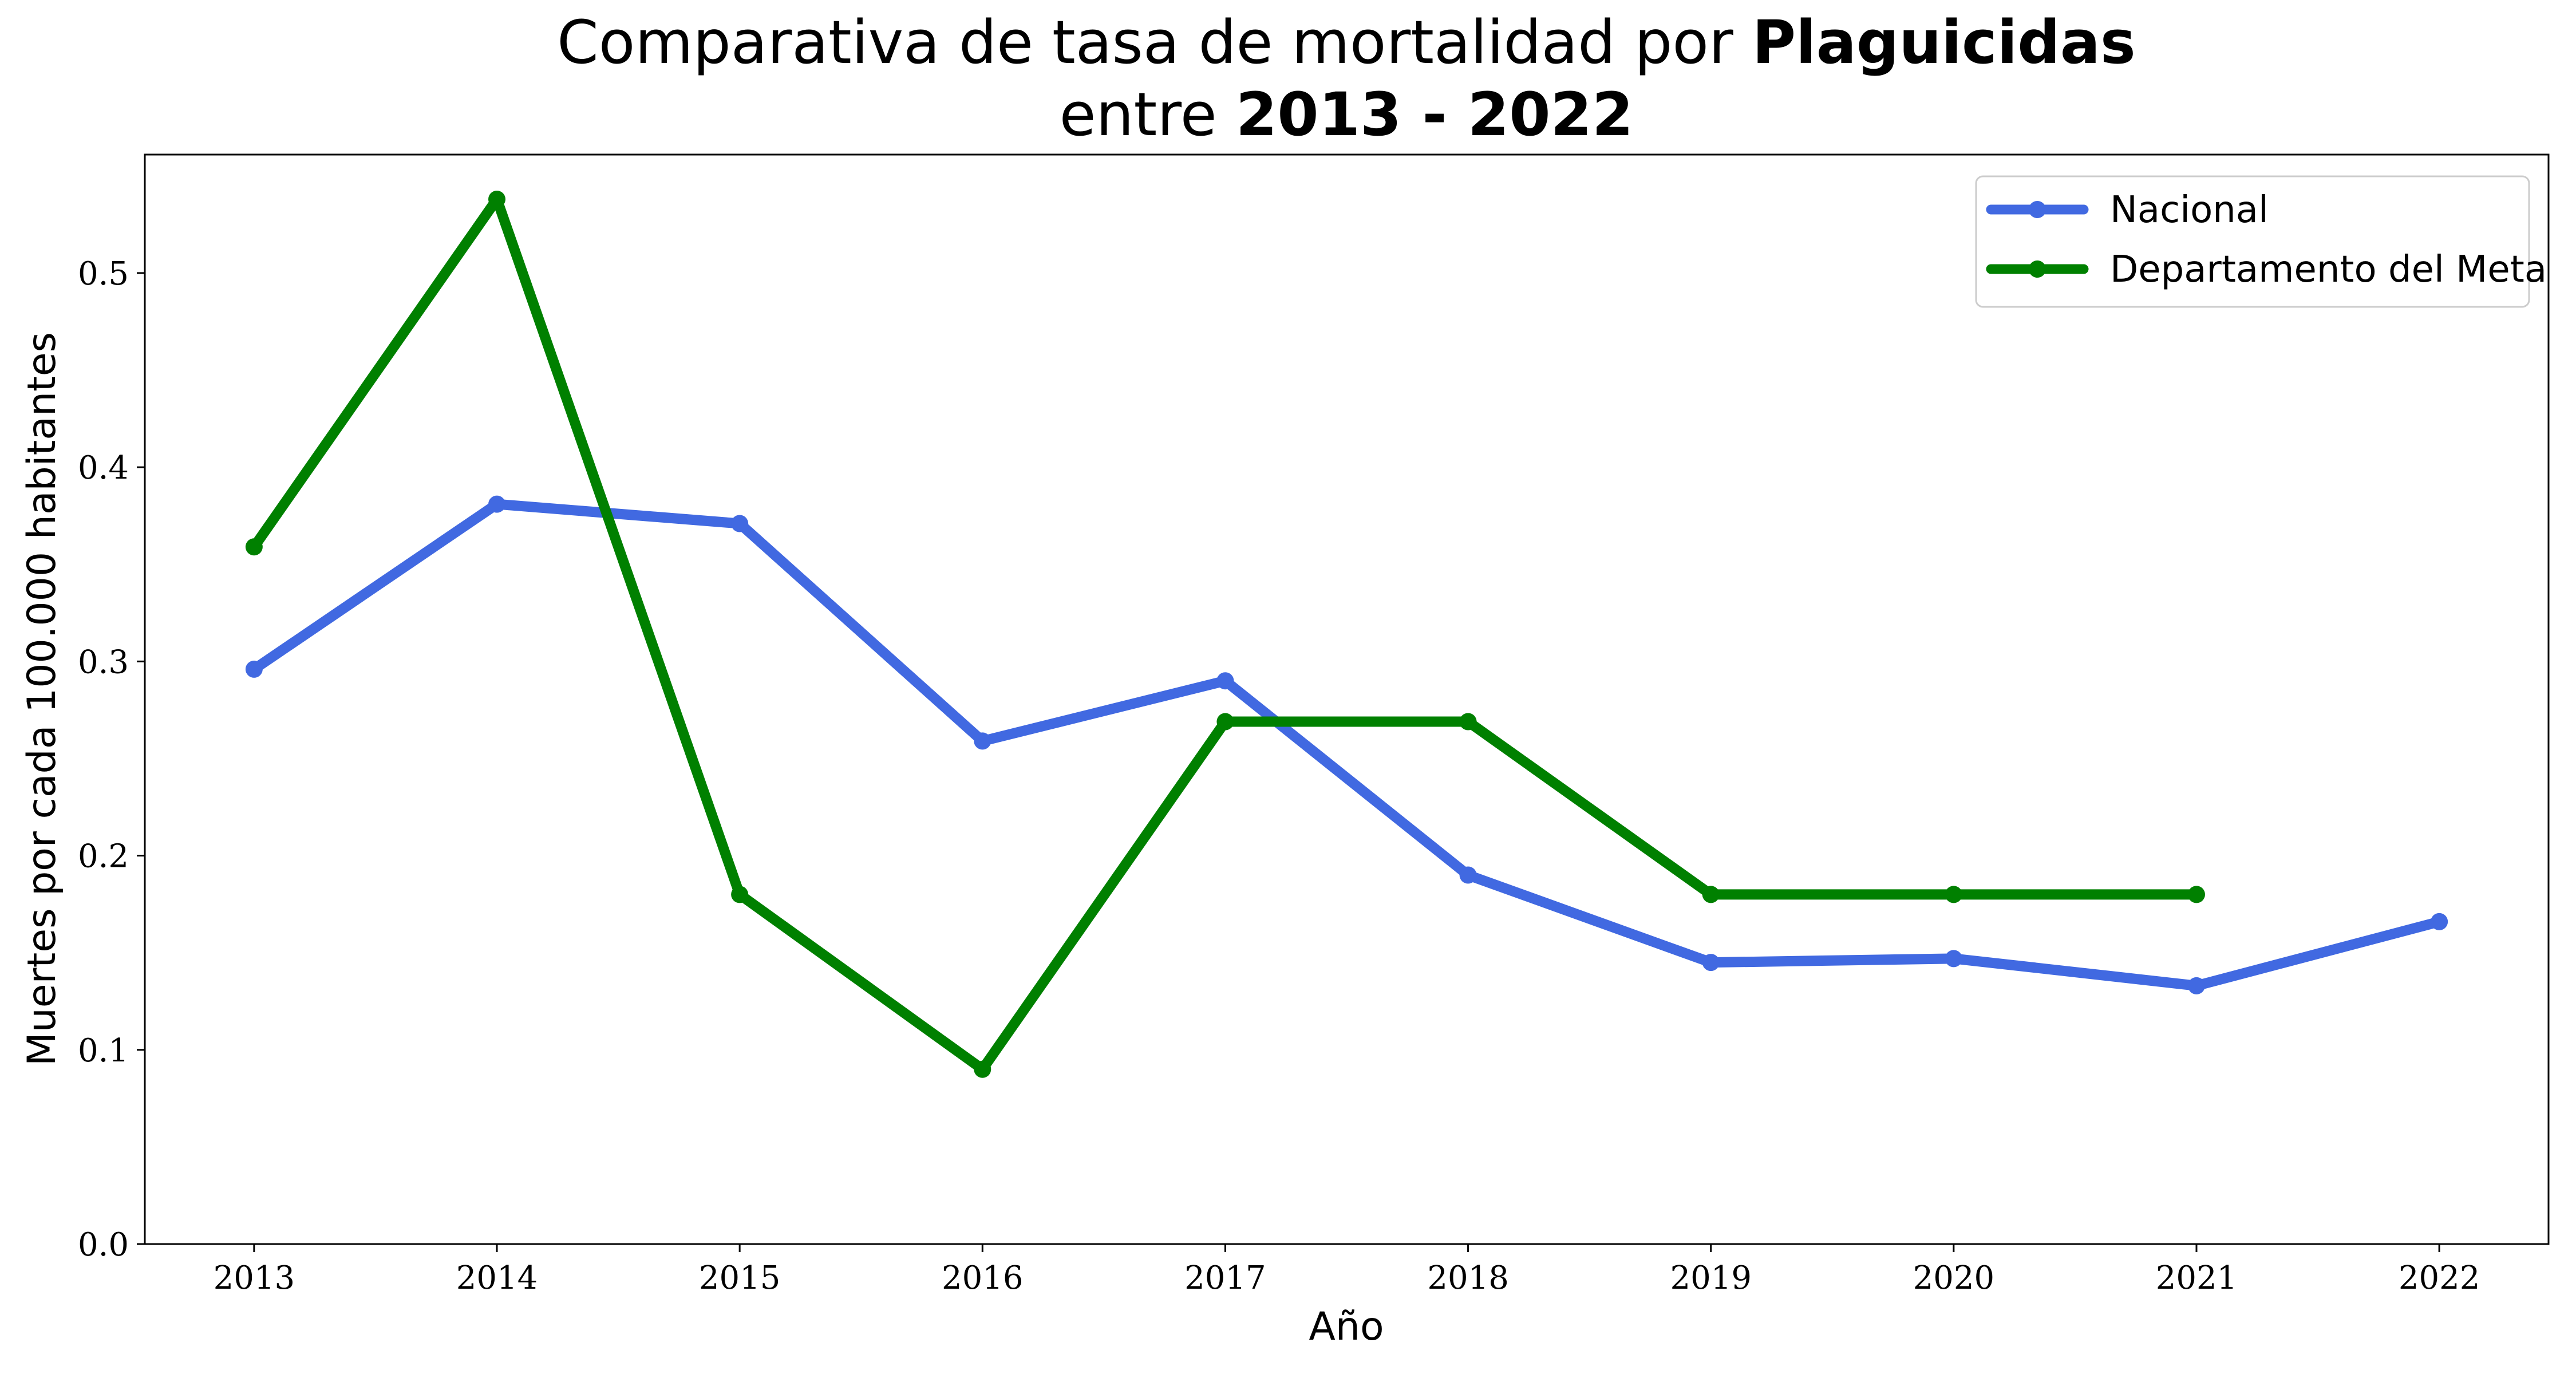 The height and width of the screenshot is (1374, 2576). I want to click on x-tick-label: 2015, so click(740, 1279).